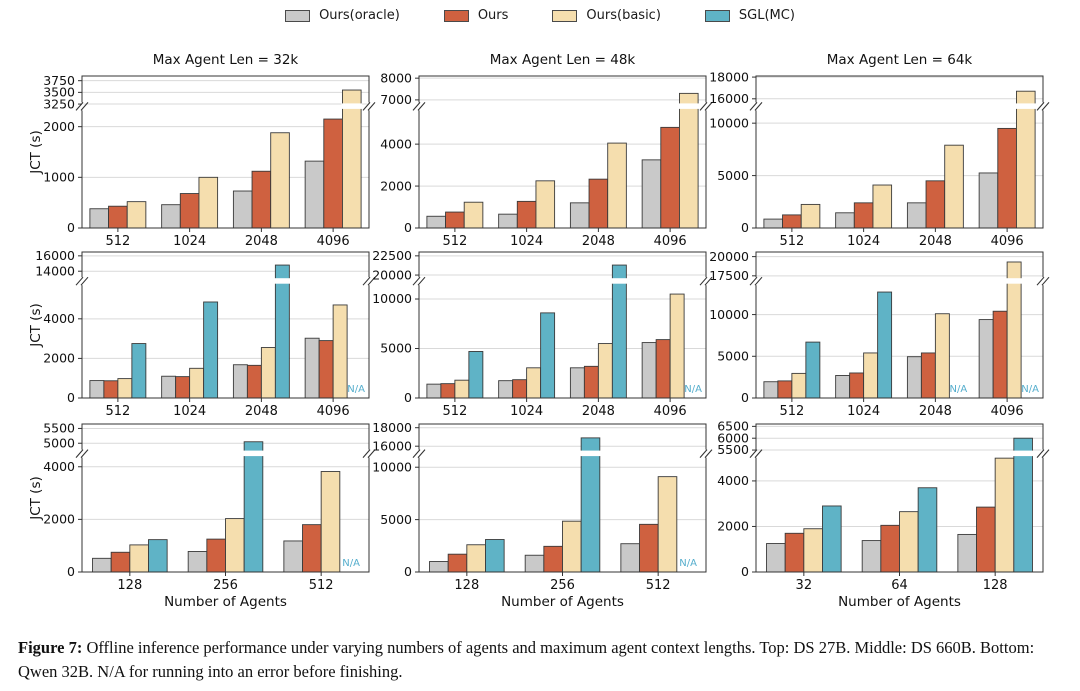 The image size is (1080, 691). What do you see at coordinates (954, 186) in the screenshot?
I see `bar-ours-basic--2048` at bounding box center [954, 186].